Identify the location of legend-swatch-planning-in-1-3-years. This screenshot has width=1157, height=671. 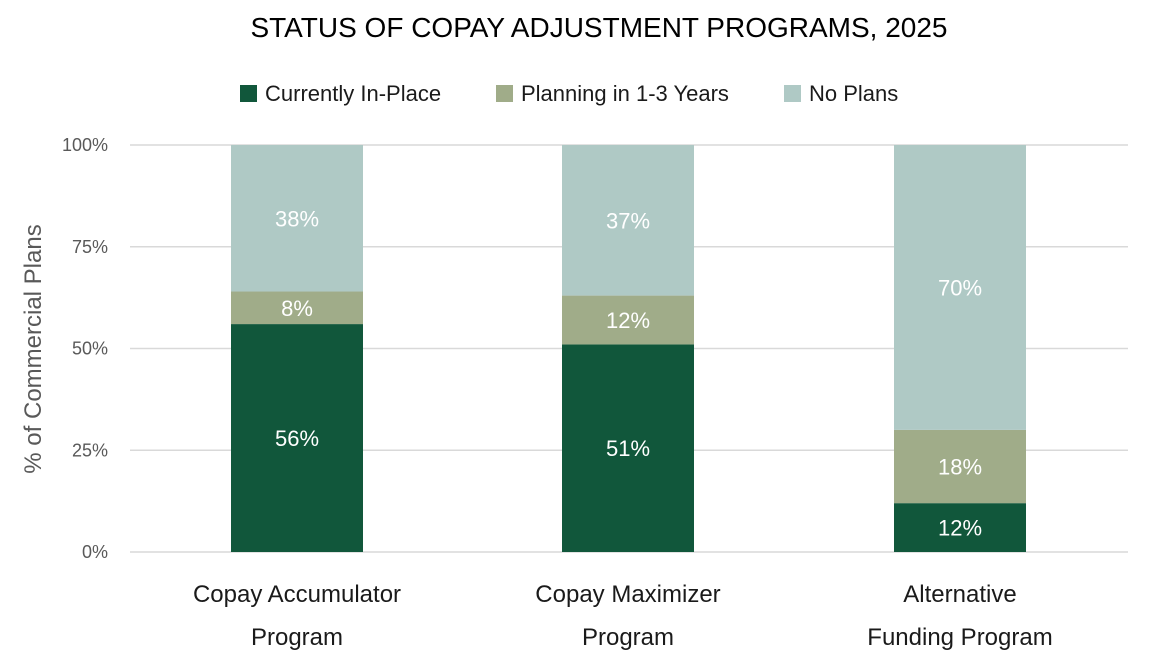
(504, 93).